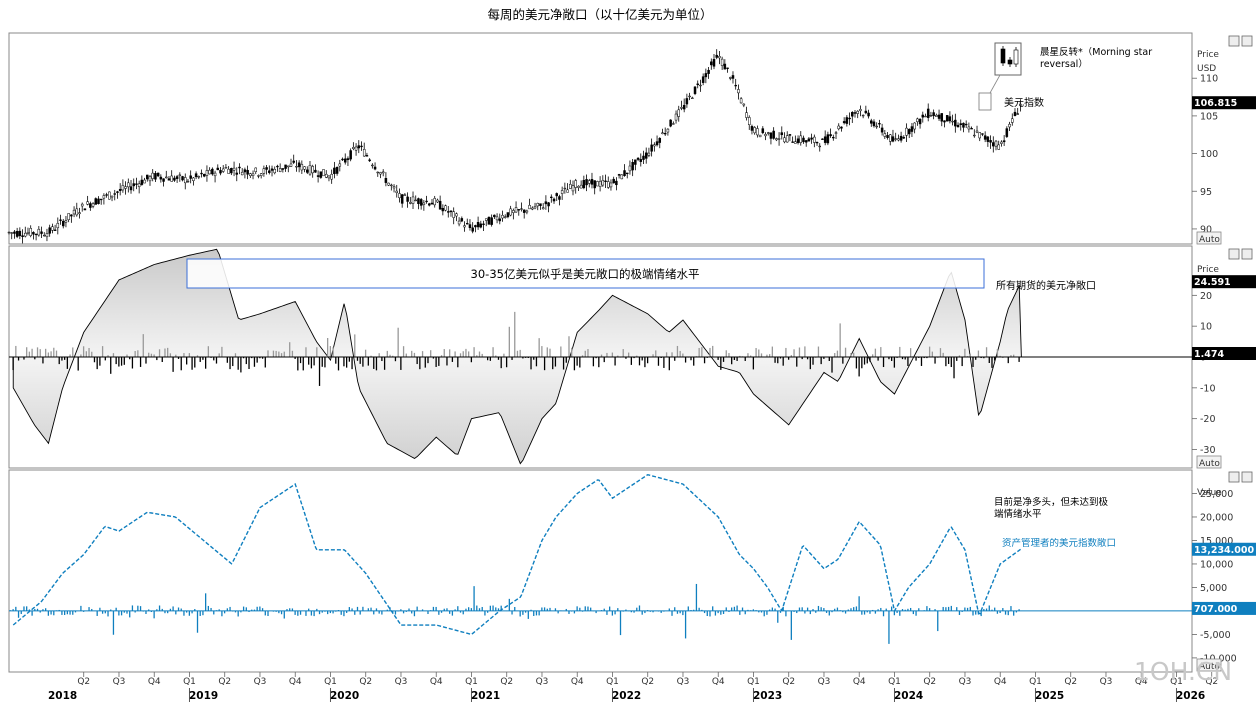  I want to click on x-quarter-label: Q3, so click(260, 682).